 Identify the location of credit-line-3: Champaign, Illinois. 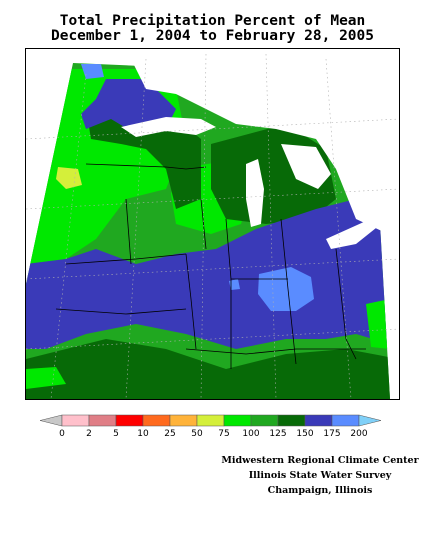
(320, 490).